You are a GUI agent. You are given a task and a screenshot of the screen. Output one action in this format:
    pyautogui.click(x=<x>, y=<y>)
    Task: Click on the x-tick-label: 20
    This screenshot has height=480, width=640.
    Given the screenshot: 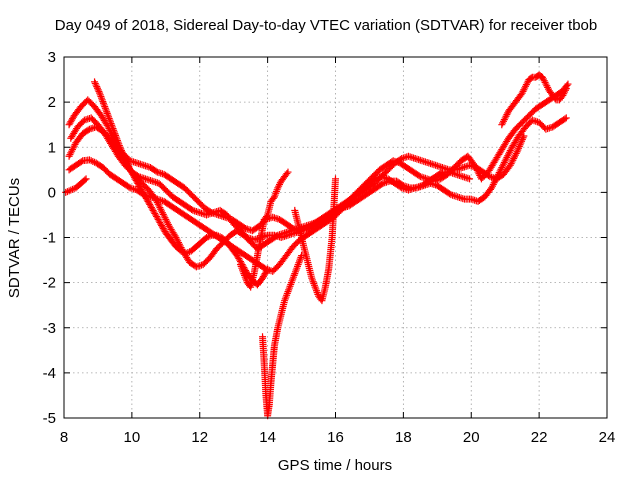 What is the action you would take?
    pyautogui.click(x=471, y=437)
    